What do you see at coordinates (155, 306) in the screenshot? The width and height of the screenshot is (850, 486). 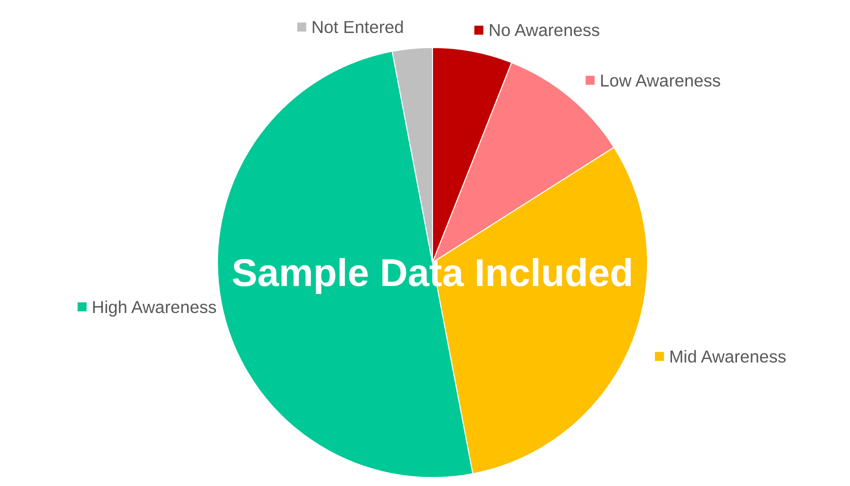 I see `legend-label: High Awareness` at bounding box center [155, 306].